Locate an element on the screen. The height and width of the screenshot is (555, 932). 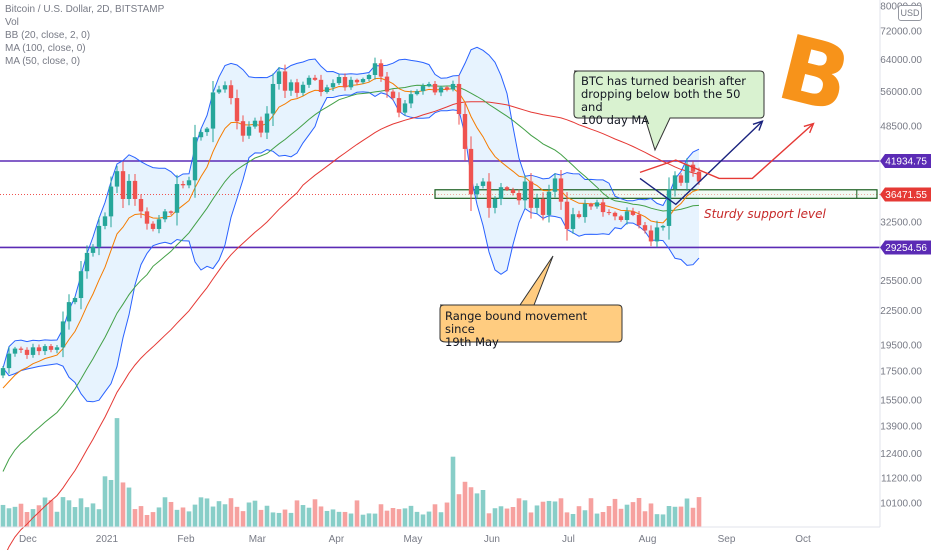
legend-ma100: MA (100, close, 0) is located at coordinates (45, 48).